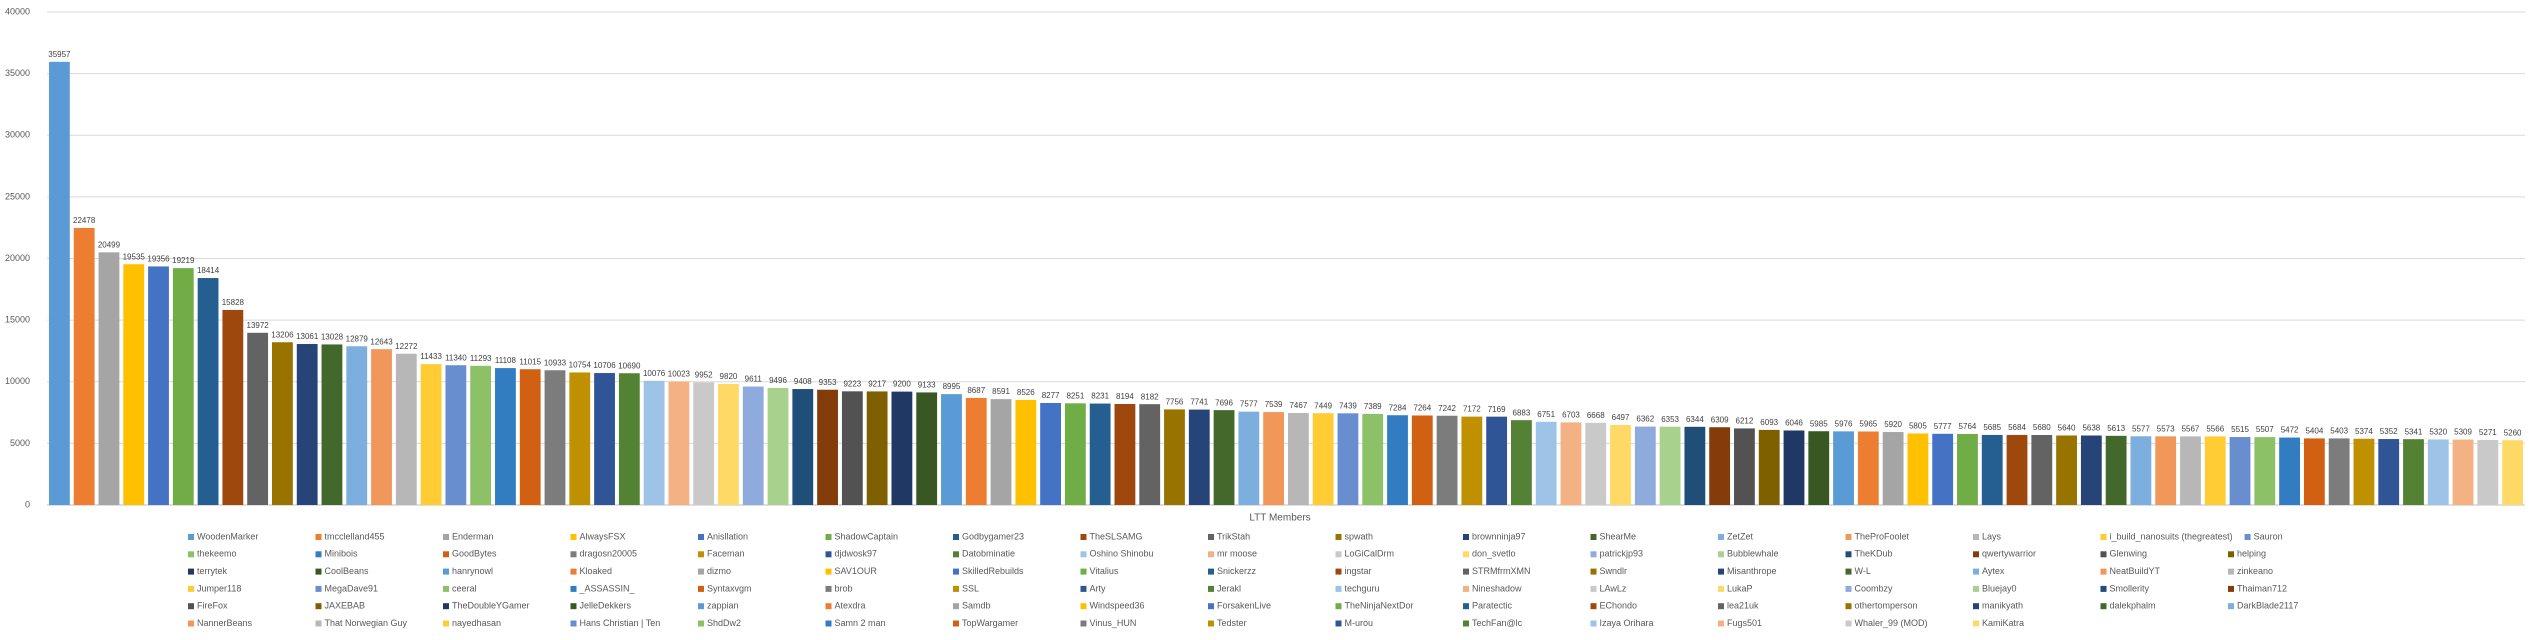  What do you see at coordinates (1596, 415) in the screenshot?
I see `data-label: 6668` at bounding box center [1596, 415].